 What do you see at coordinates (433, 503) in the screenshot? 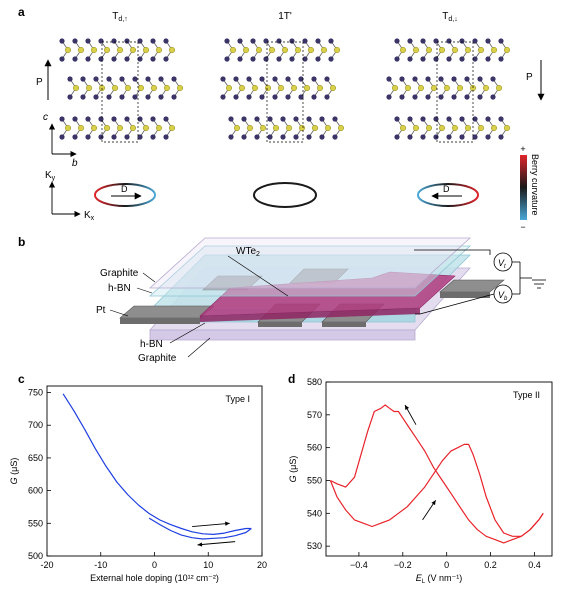
I see `sweep-arrowhead` at bounding box center [433, 503].